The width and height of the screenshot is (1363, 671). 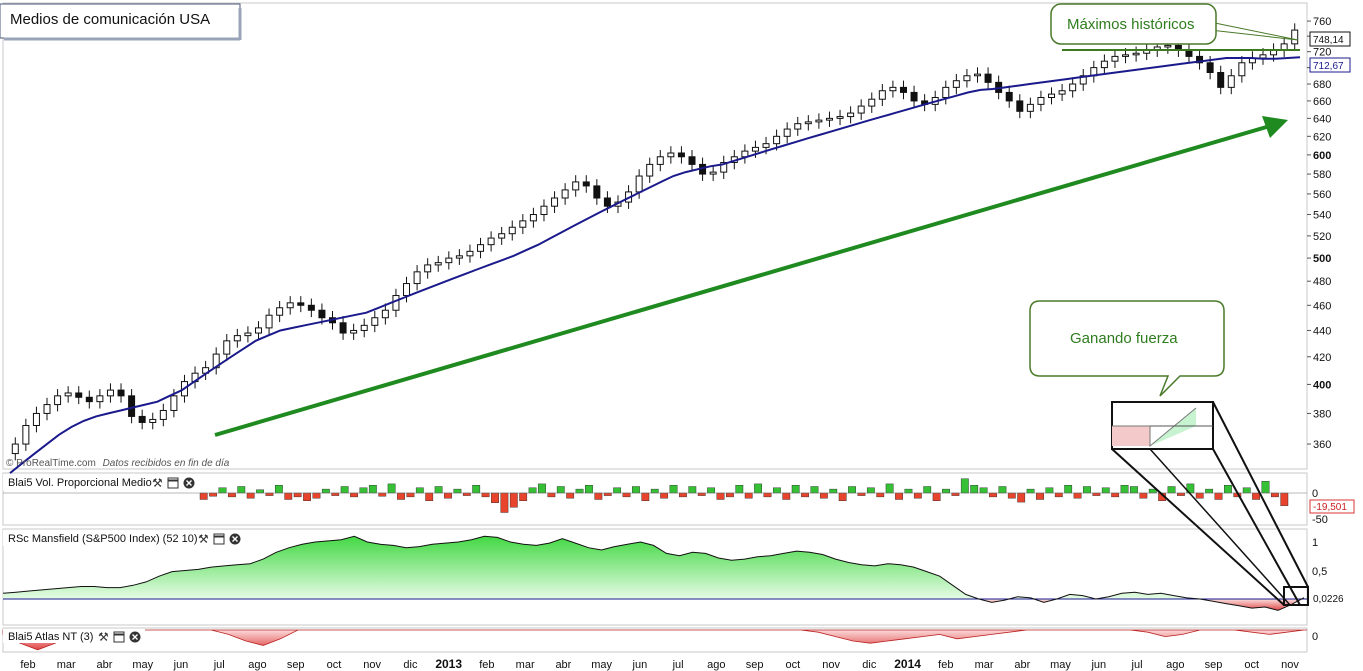 I want to click on price-tick: 620, so click(x=1322, y=137).